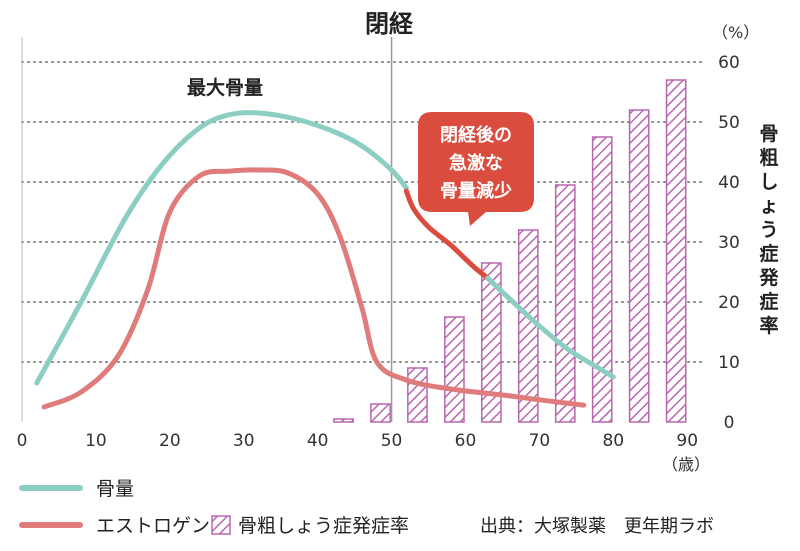 The image size is (800, 551). What do you see at coordinates (540, 441) in the screenshot?
I see `x-tick-label: 70` at bounding box center [540, 441].